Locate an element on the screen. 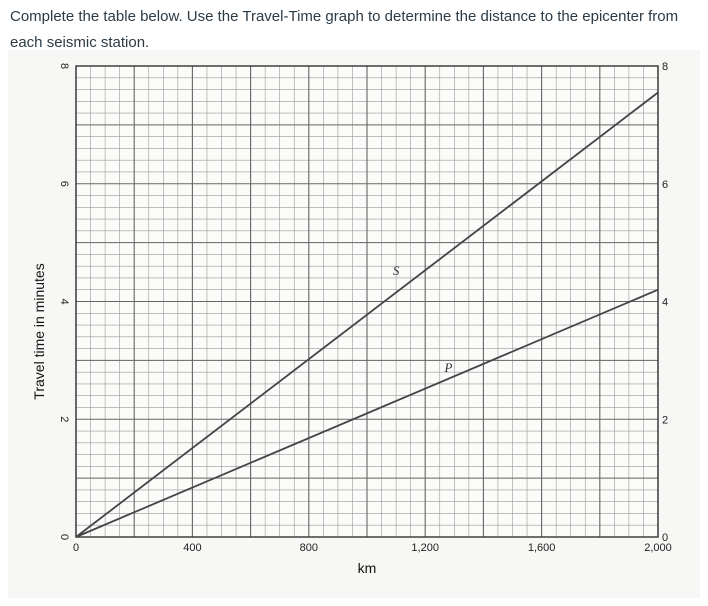 The width and height of the screenshot is (708, 606). x-tick-label: 1,600 is located at coordinates (542, 548).